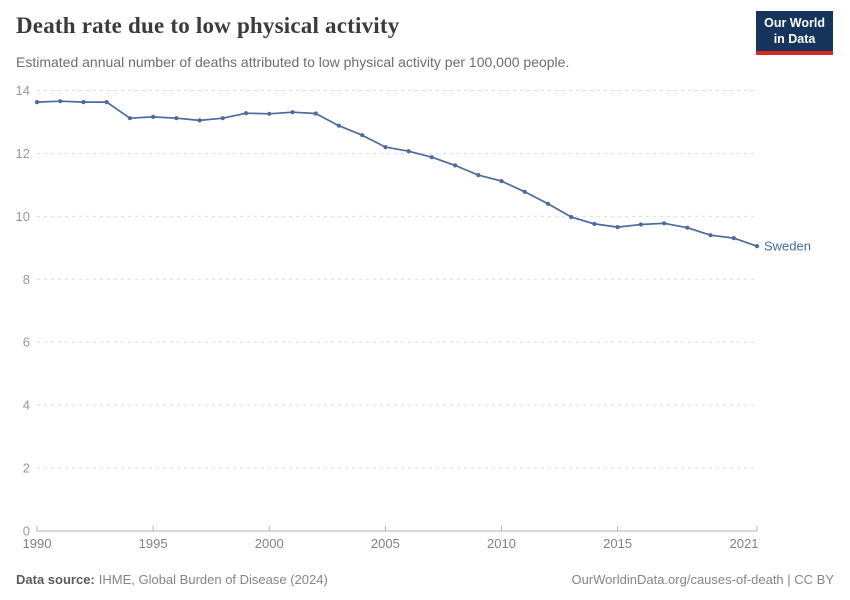  What do you see at coordinates (23, 216) in the screenshot?
I see `y-axis-tick-label: 10` at bounding box center [23, 216].